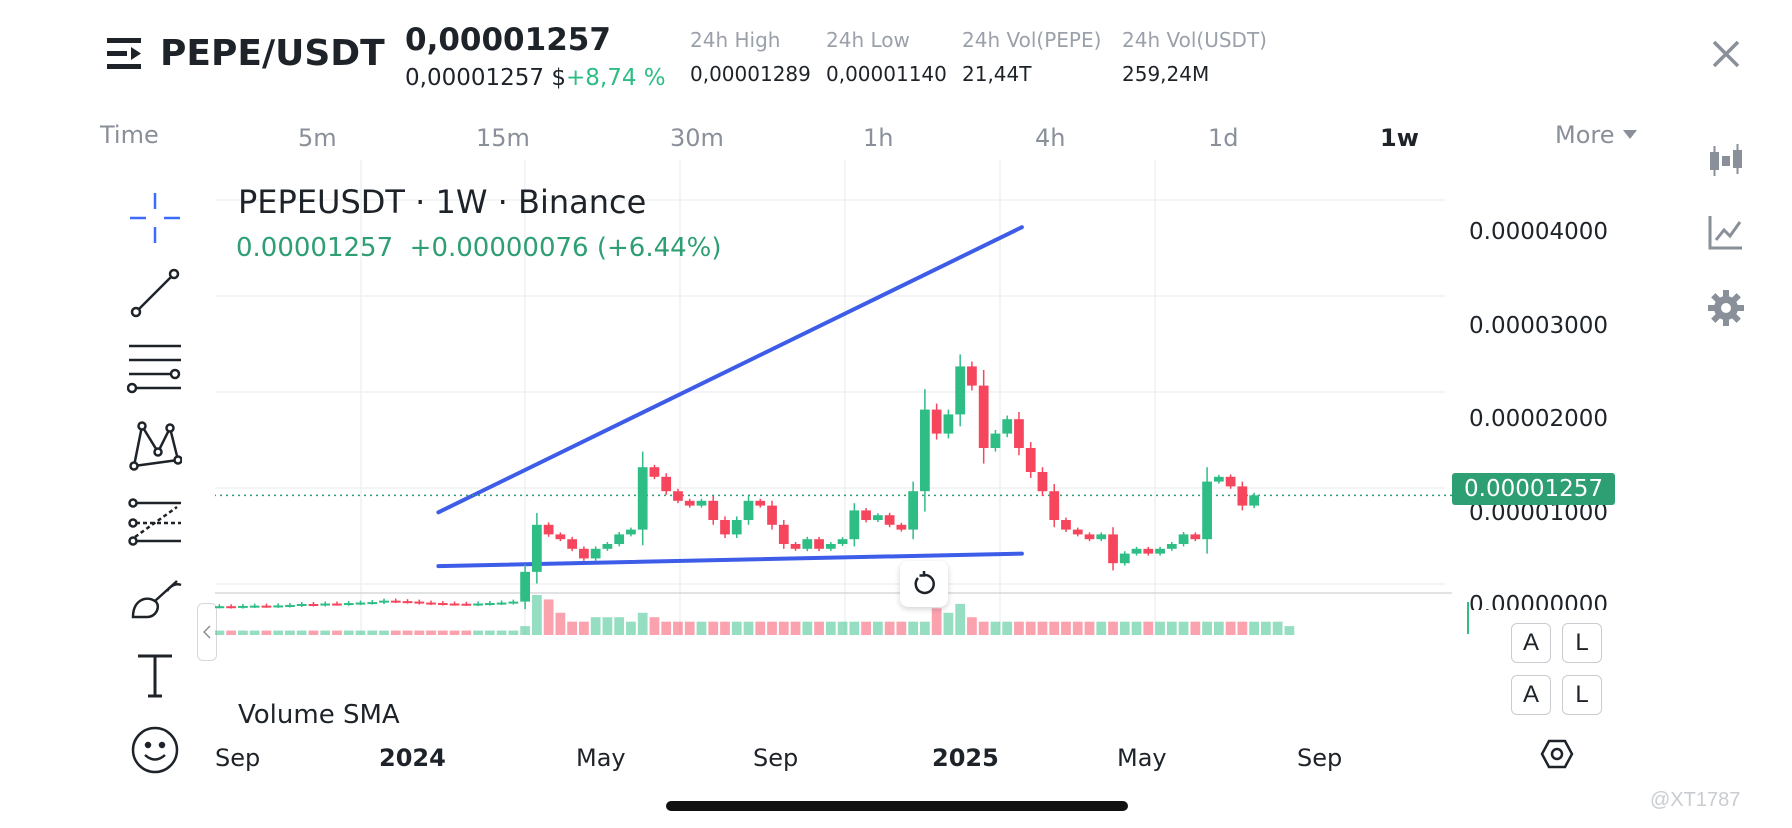  Describe the element at coordinates (1726, 160) in the screenshot. I see `candles-icon` at that location.